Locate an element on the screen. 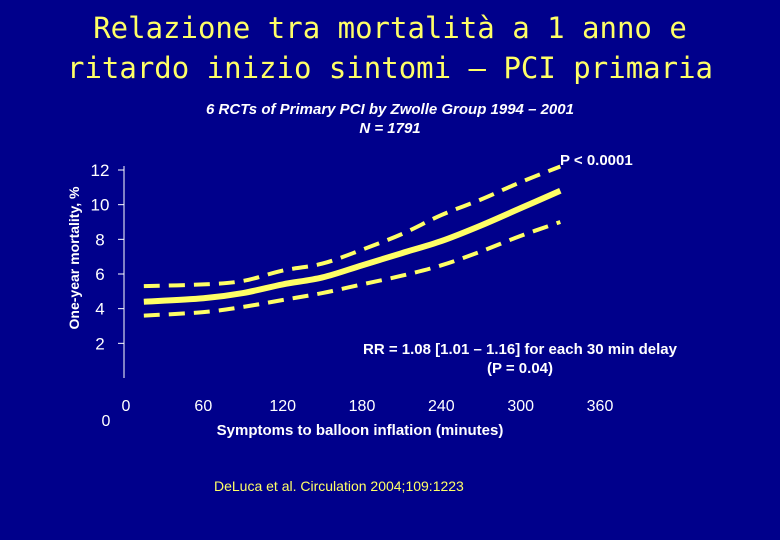  slide-title-line1: Relazione tra mortalità a 1 anno e is located at coordinates (390, 28).